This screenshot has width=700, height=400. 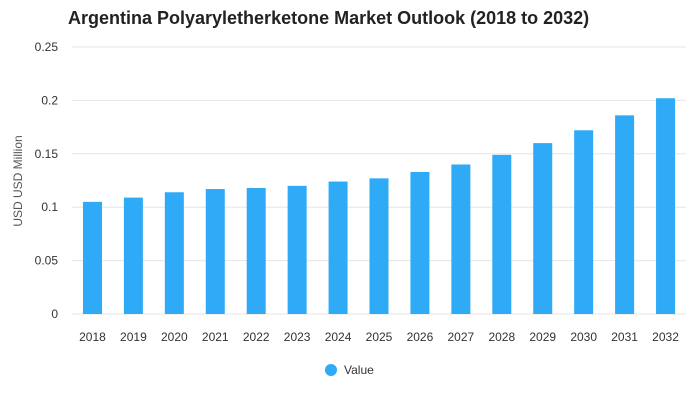 What do you see at coordinates (461, 337) in the screenshot?
I see `x-tick-label: 2027` at bounding box center [461, 337].